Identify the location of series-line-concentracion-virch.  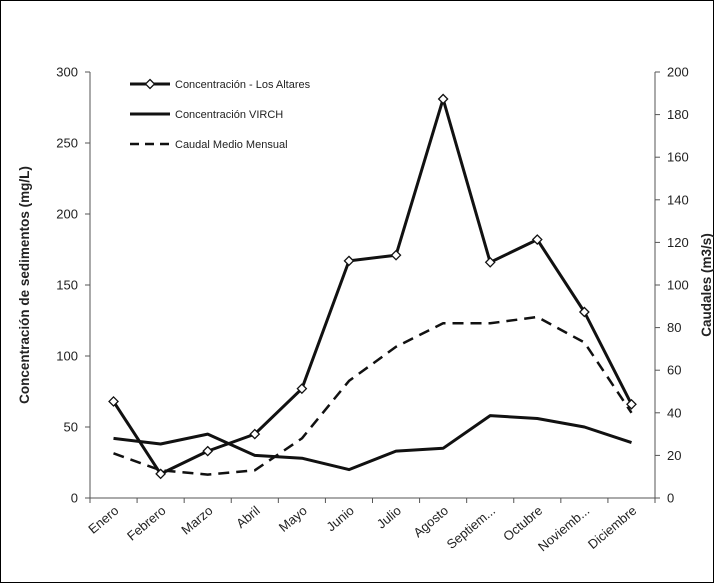
(372, 443).